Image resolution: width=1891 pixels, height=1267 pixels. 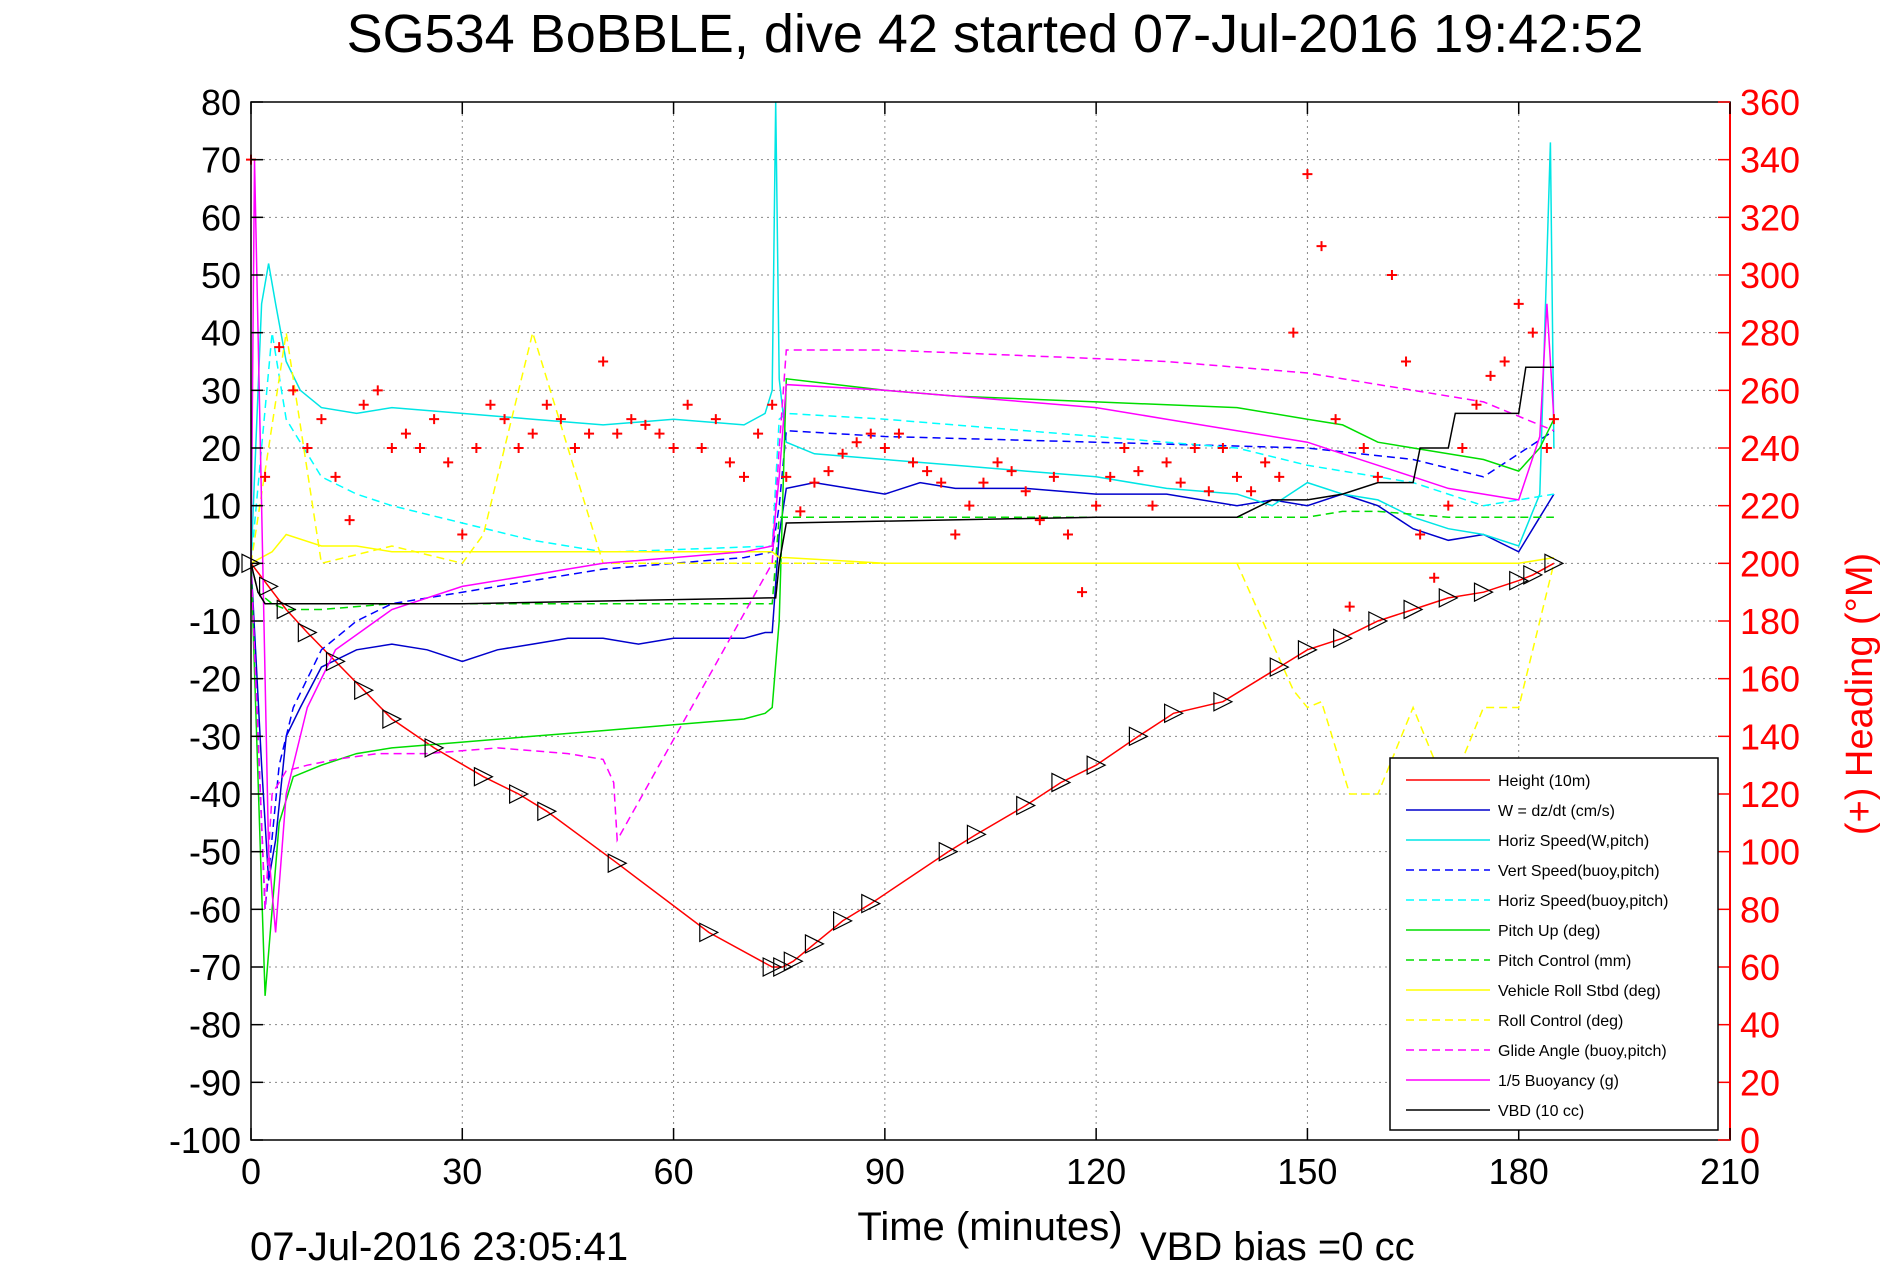 What do you see at coordinates (1770, 679) in the screenshot?
I see `right-y-tick-label: 160` at bounding box center [1770, 679].